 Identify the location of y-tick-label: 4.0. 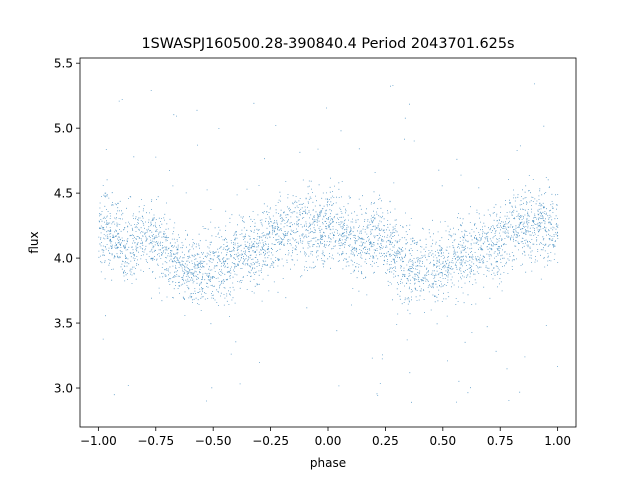
(63, 258).